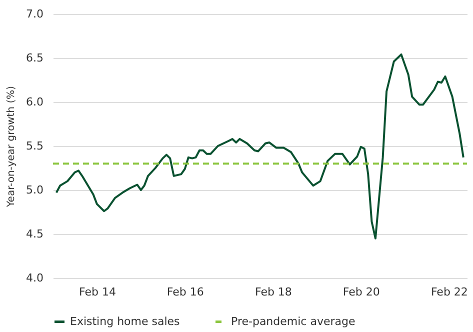 The image size is (473, 332). Describe the element at coordinates (35, 102) in the screenshot. I see `y-tick-label: 6.0` at that location.